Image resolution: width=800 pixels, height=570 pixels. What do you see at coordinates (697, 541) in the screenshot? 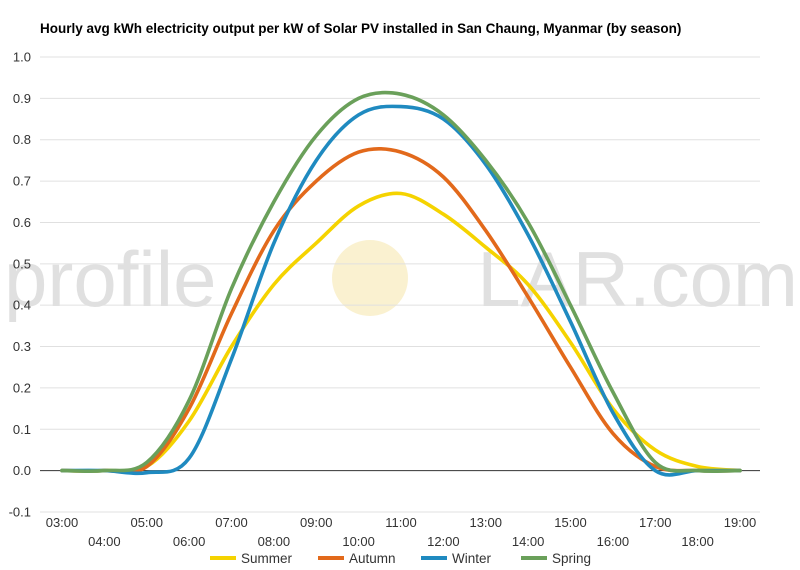
I see `x-tick-label: 18:00` at bounding box center [697, 541].